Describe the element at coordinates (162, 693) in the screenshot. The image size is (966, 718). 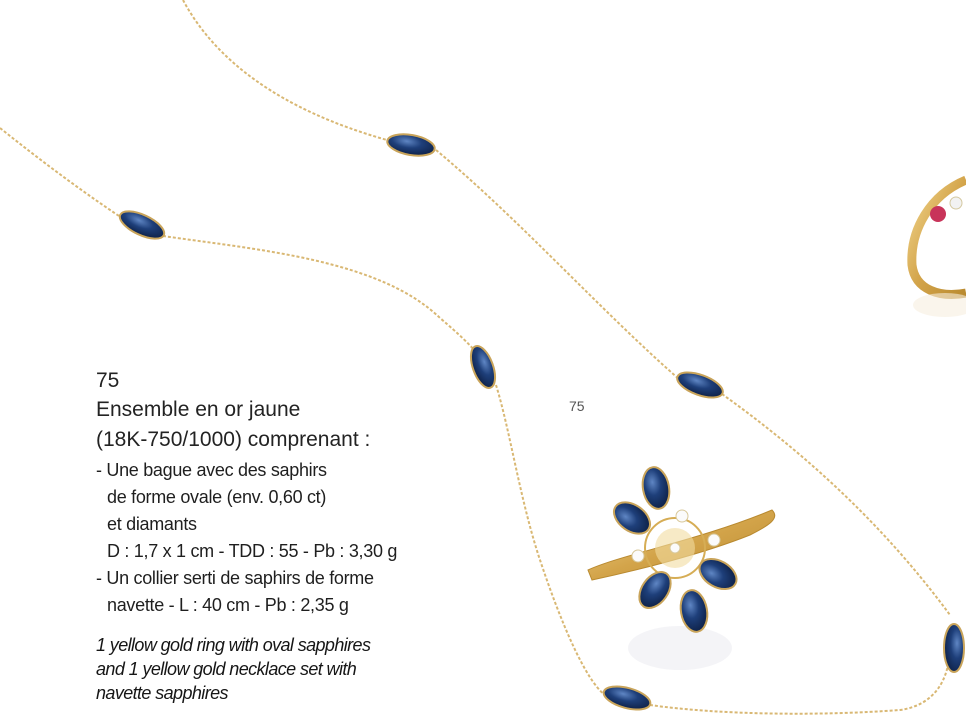
I see `english-line: navette sapphires` at that location.